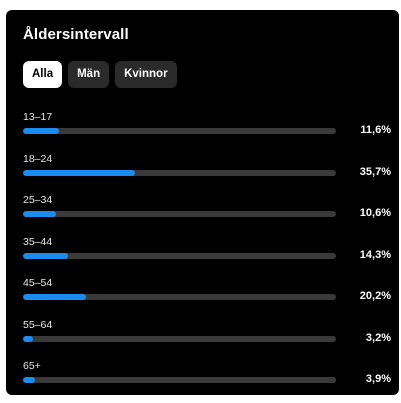 This screenshot has width=401, height=403. Describe the element at coordinates (43, 74) in the screenshot. I see `tab-all: Alla` at that location.